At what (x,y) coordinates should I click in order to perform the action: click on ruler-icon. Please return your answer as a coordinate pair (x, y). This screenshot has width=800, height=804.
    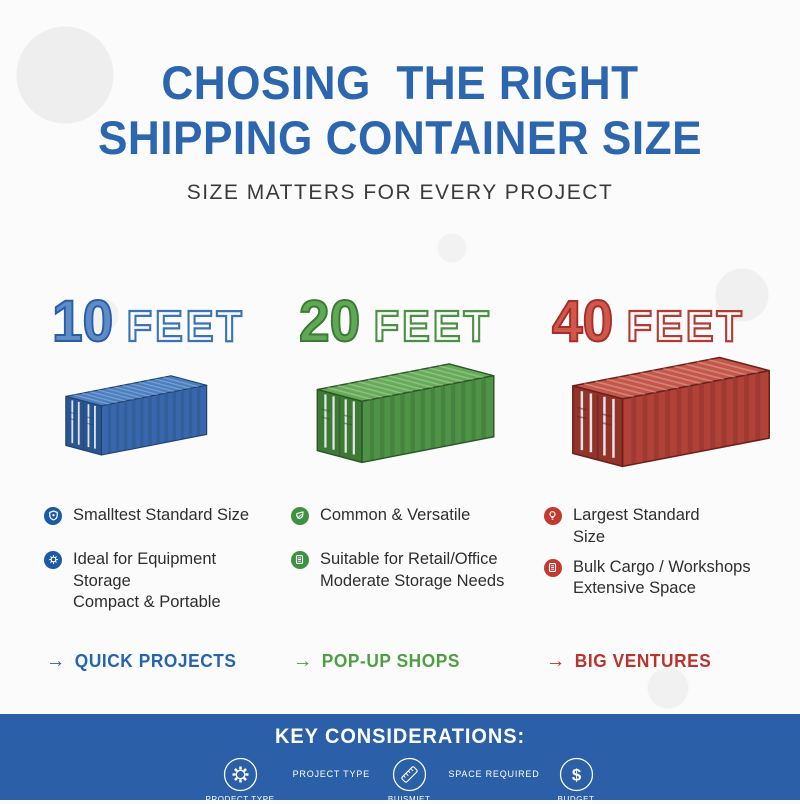
    Looking at the image, I should click on (409, 774).